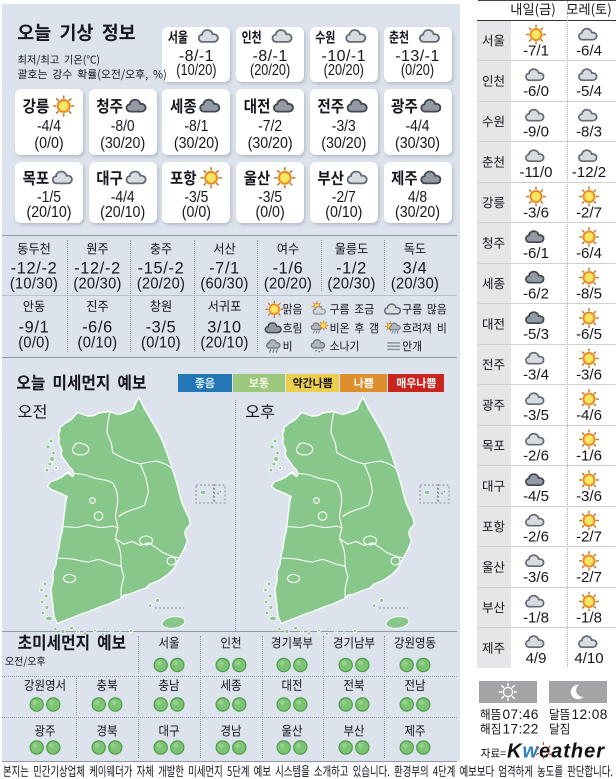 Image resolution: width=616 pixels, height=779 pixels. Describe the element at coordinates (589, 415) in the screenshot. I see `svg-text: -4/6` at that location.